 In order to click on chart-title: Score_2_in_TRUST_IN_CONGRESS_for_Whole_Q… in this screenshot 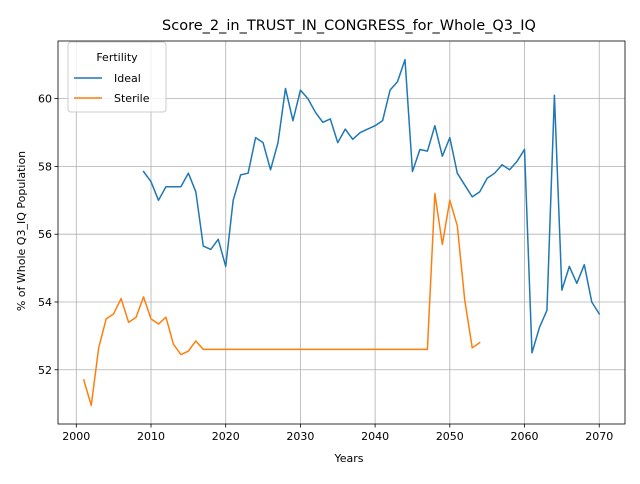, I will do `click(349, 26)`.